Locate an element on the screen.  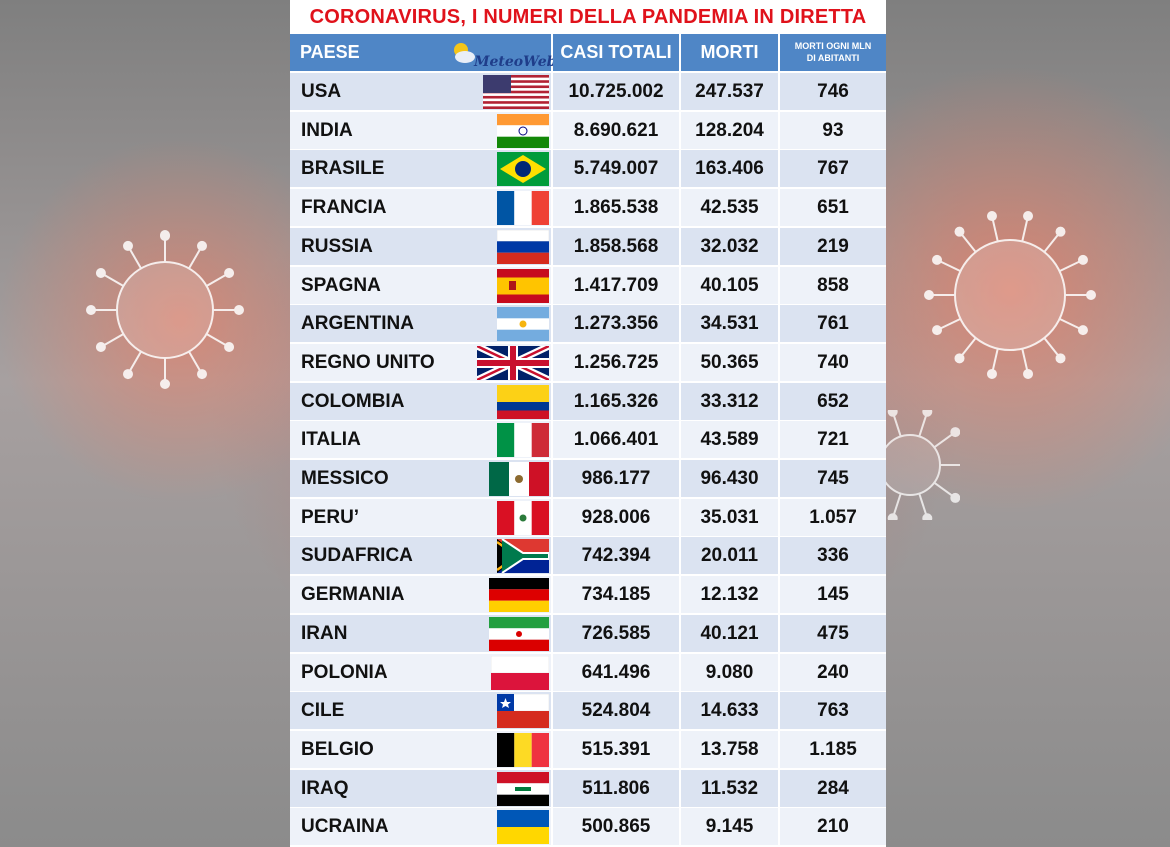
country-cell: RUSSIA is located at coordinates (420, 246).